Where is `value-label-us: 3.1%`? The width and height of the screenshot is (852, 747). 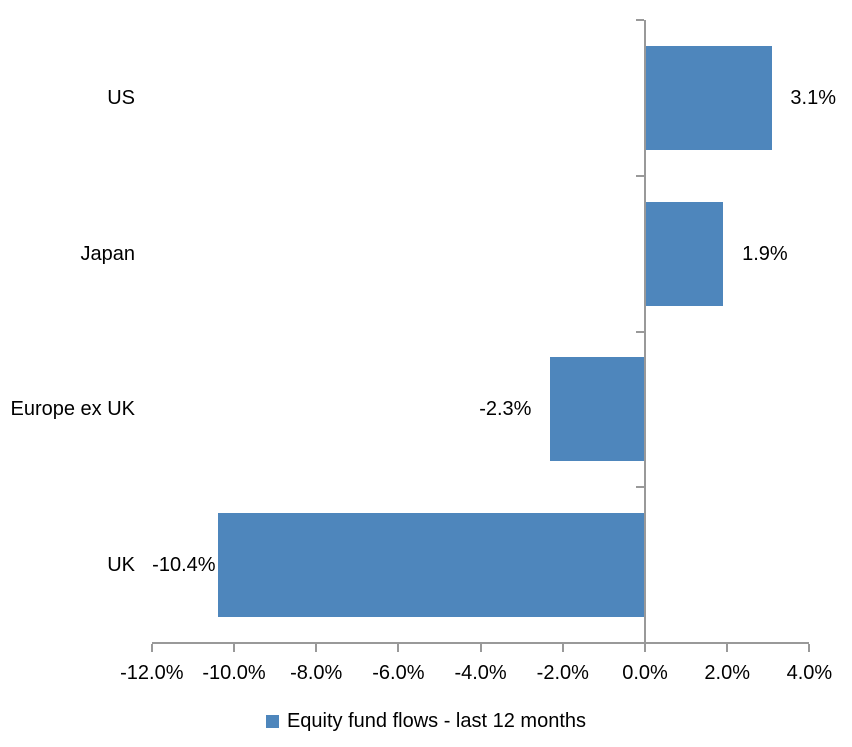 value-label-us: 3.1% is located at coordinates (813, 97).